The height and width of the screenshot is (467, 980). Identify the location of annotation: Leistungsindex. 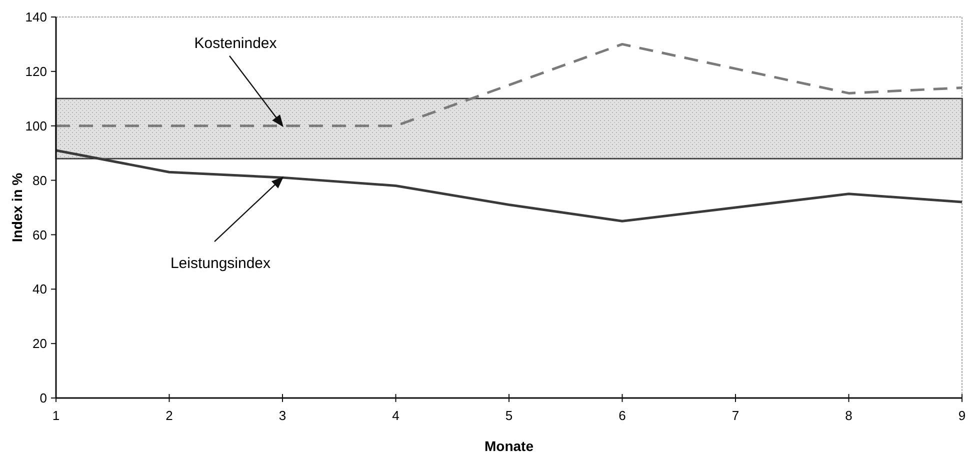
(221, 263).